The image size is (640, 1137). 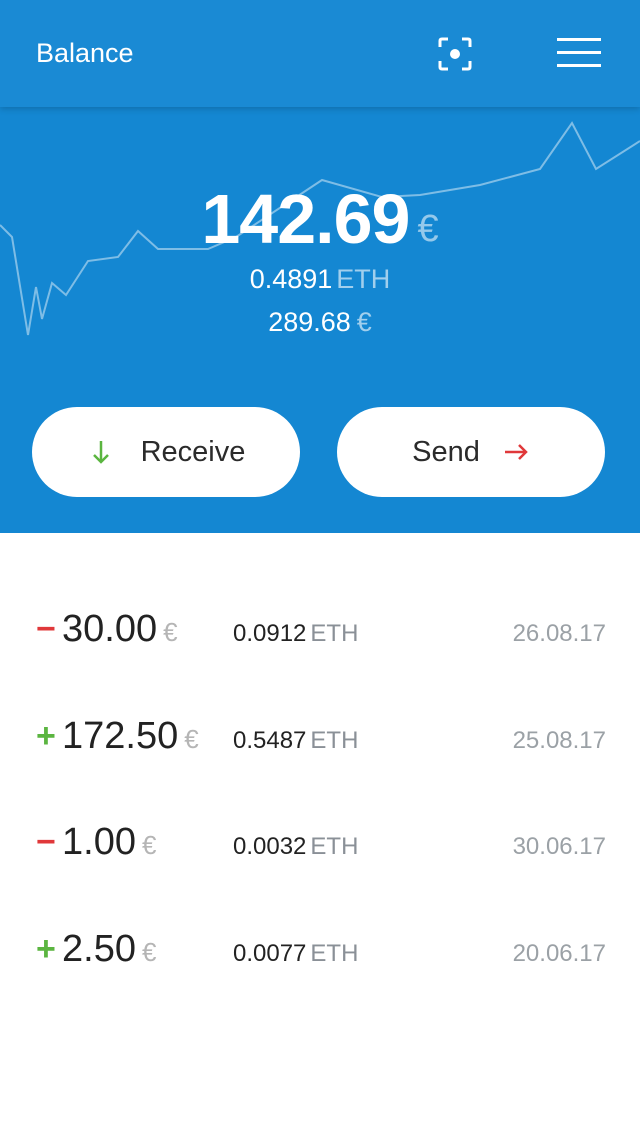 What do you see at coordinates (320, 53) in the screenshot?
I see `app-header: Balance` at bounding box center [320, 53].